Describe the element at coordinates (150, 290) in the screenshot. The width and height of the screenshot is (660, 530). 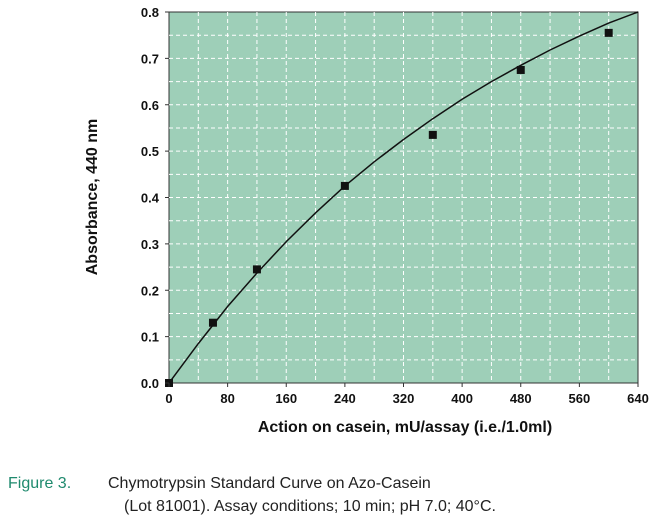
I see `y-tick-label: 0.2` at that location.